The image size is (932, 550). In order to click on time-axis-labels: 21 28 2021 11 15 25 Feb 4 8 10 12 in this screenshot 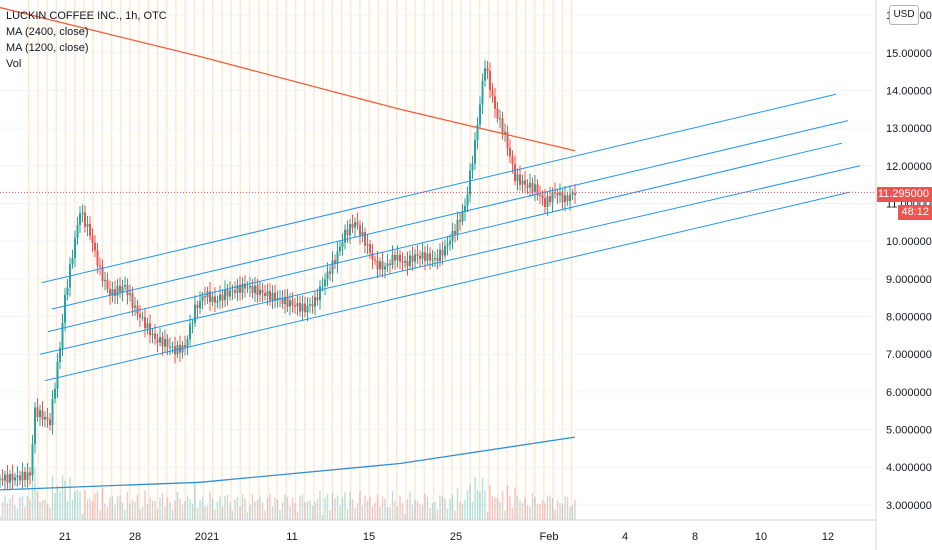, I will do `click(446, 537)`.